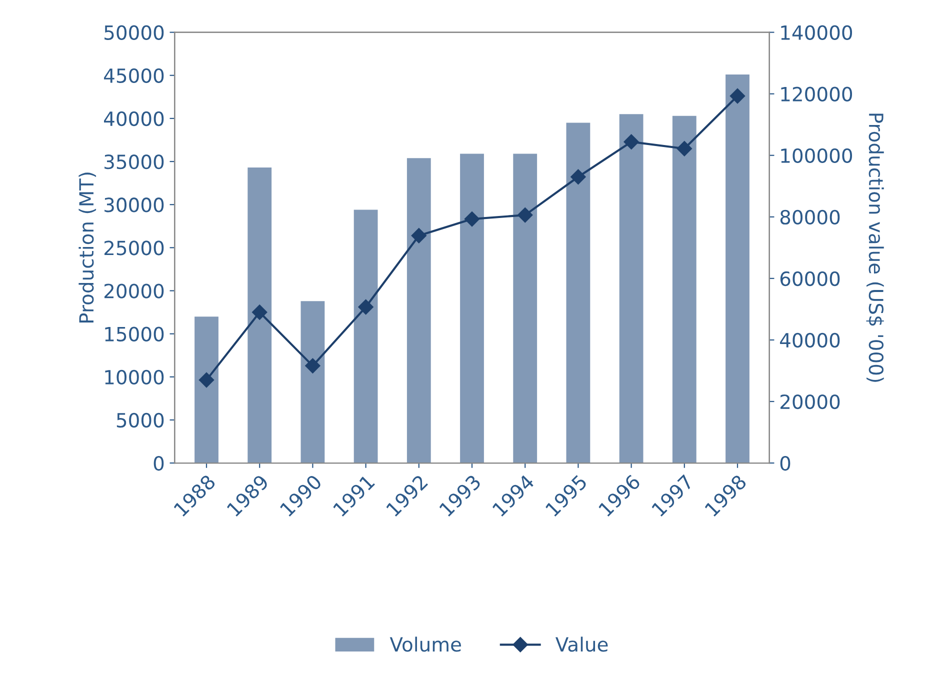 Image resolution: width=944 pixels, height=673 pixels. What do you see at coordinates (134, 118) in the screenshot?
I see `y-tick-label: 40000` at bounding box center [134, 118].